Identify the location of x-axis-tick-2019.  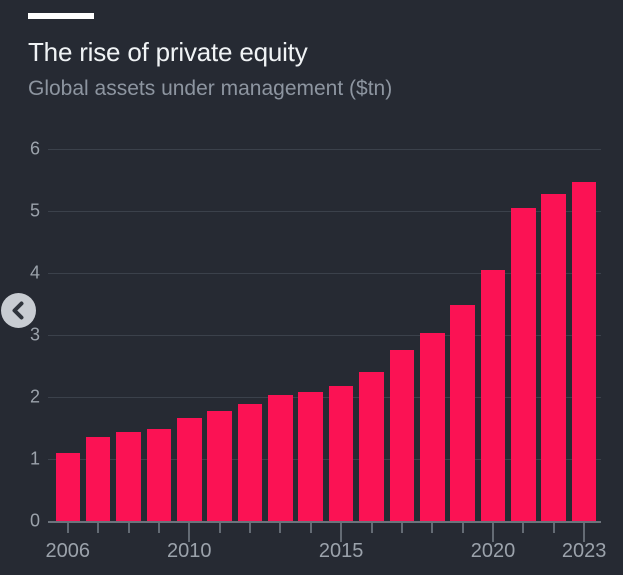
(462, 528).